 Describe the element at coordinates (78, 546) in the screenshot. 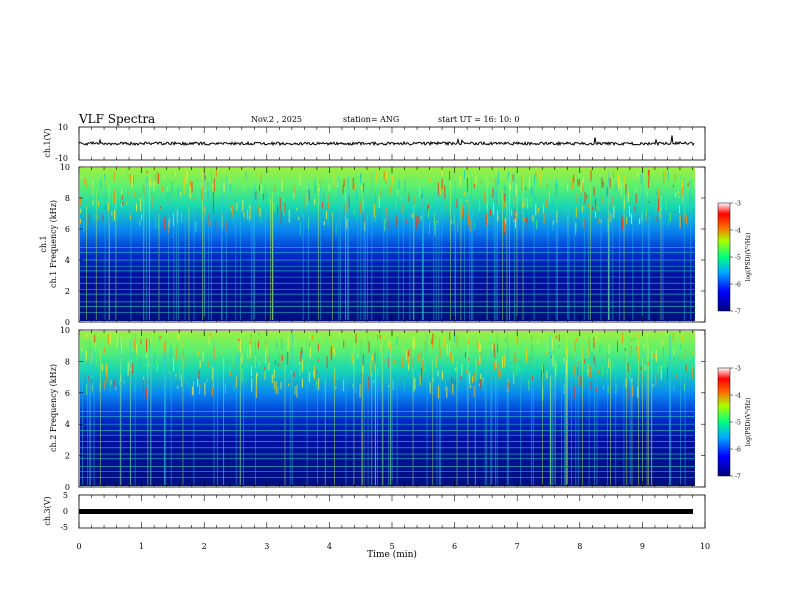

I see `x-tick-label: 0` at that location.